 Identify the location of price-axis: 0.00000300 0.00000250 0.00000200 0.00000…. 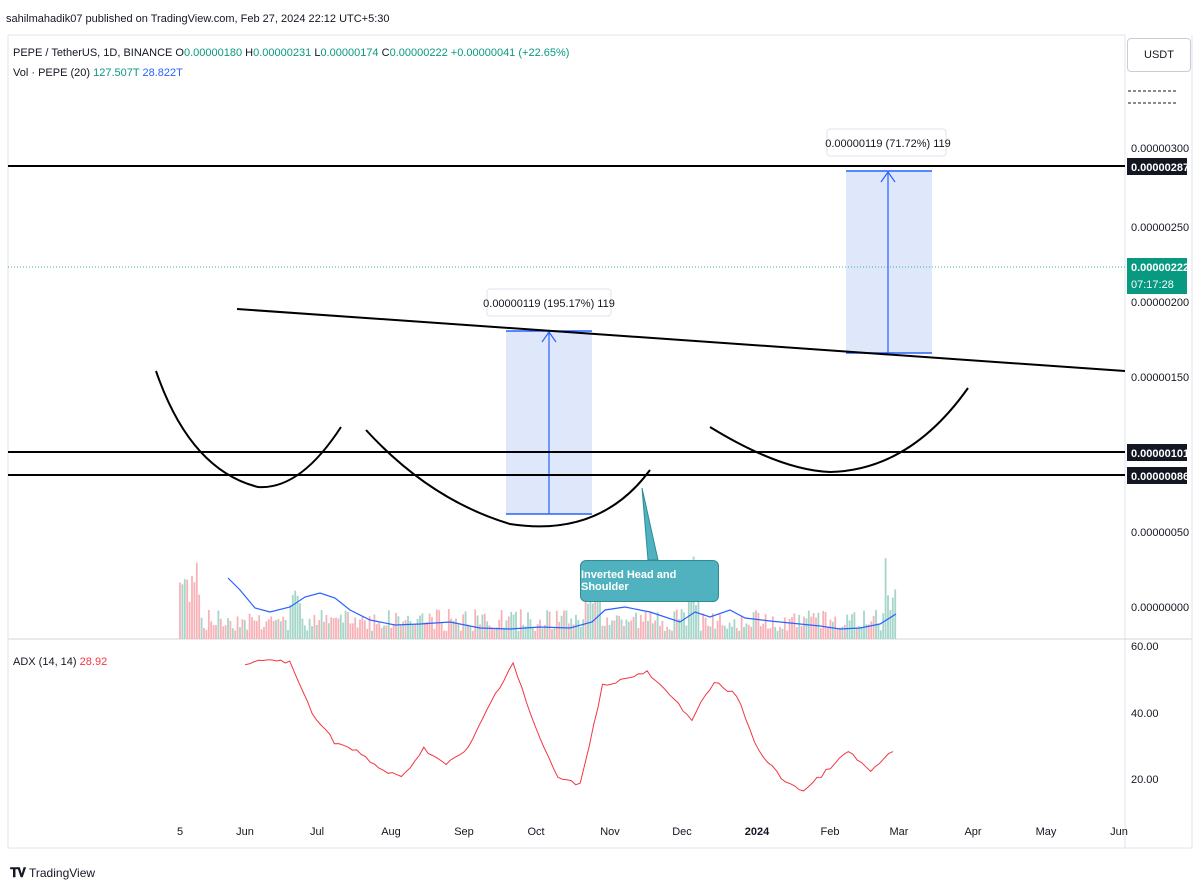
(1160, 378).